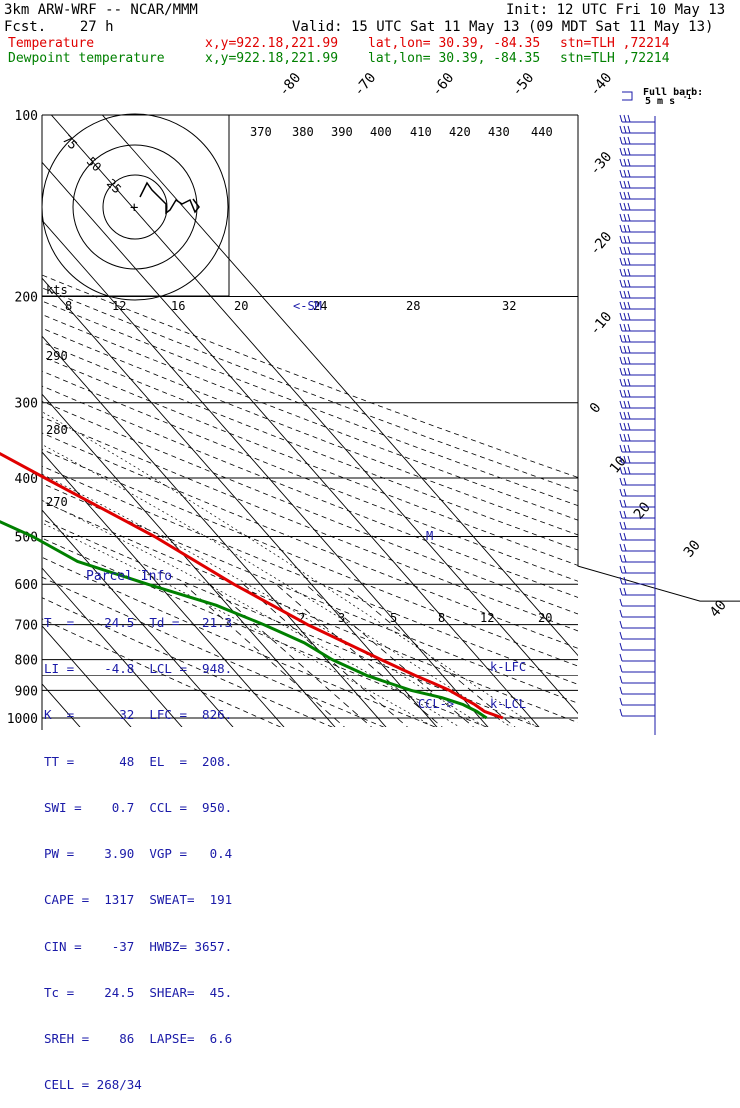 Image resolution: width=740 pixels, height=1108 pixels. I want to click on parcel-row: SWI = 0.7 CCL = 950., so click(138, 807).